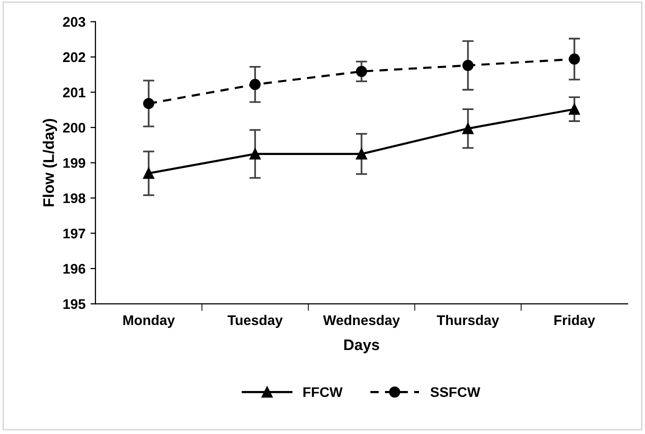  What do you see at coordinates (74, 163) in the screenshot?
I see `y-tick-label: 199` at bounding box center [74, 163].